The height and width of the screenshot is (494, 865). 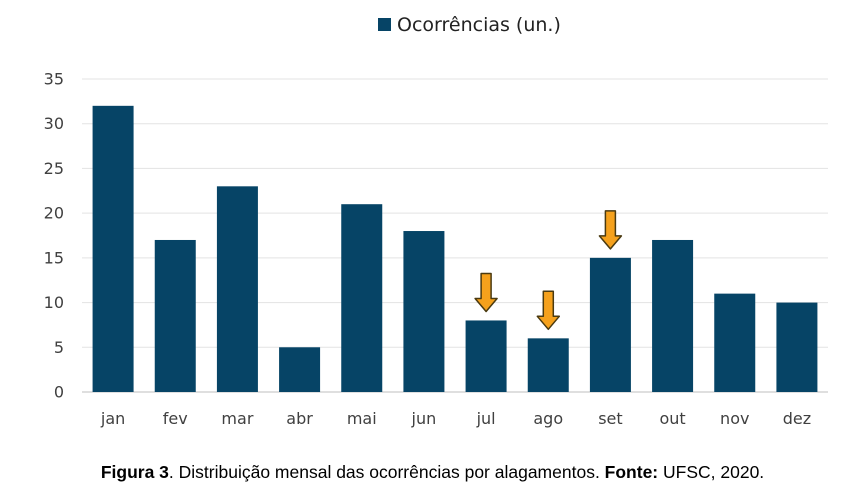 What do you see at coordinates (54, 79) in the screenshot?
I see `y-tick-label: 35` at bounding box center [54, 79].